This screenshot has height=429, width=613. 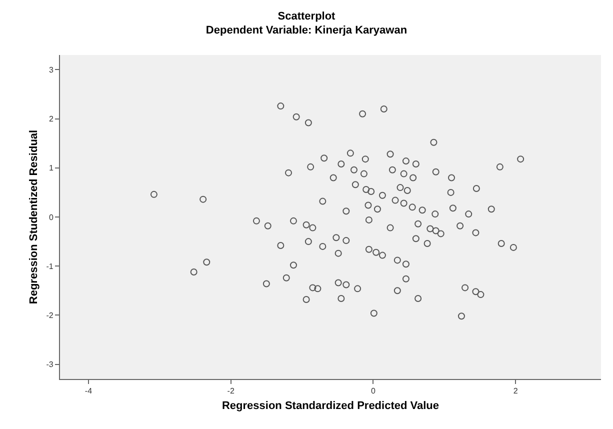 What do you see at coordinates (307, 16) in the screenshot?
I see `chart-title: Scatterplot` at bounding box center [307, 16].